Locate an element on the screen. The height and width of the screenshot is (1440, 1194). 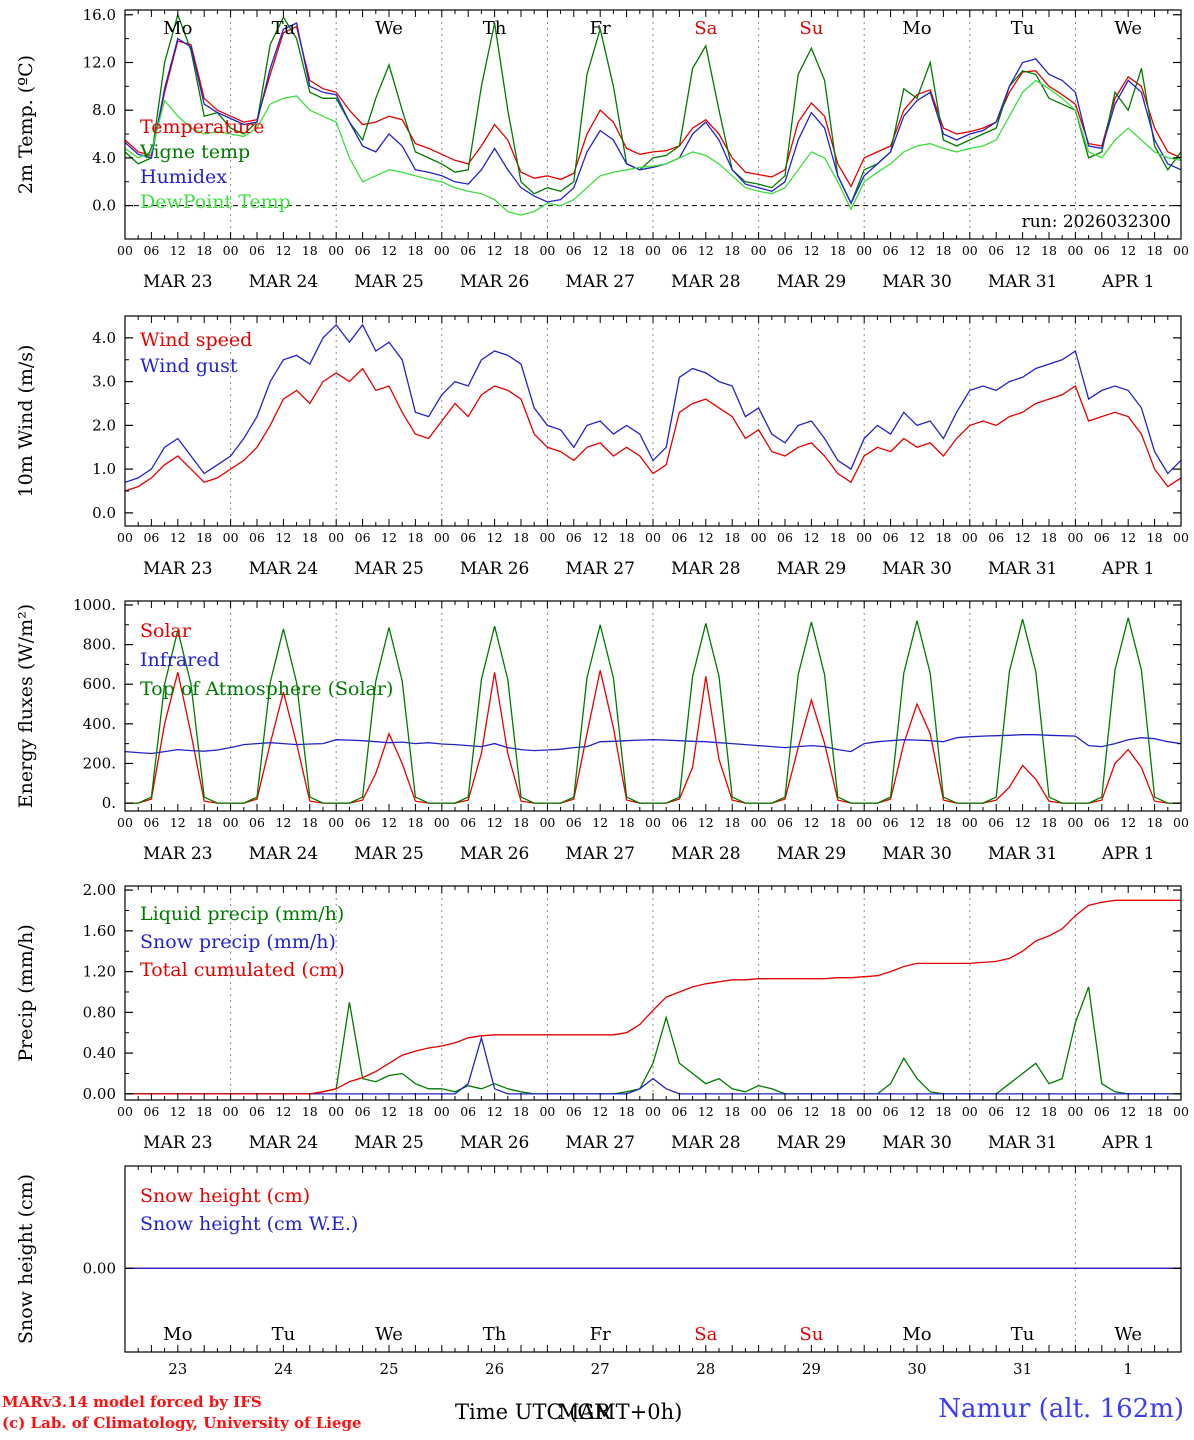
svg-text: 16.0 is located at coordinates (99, 15).